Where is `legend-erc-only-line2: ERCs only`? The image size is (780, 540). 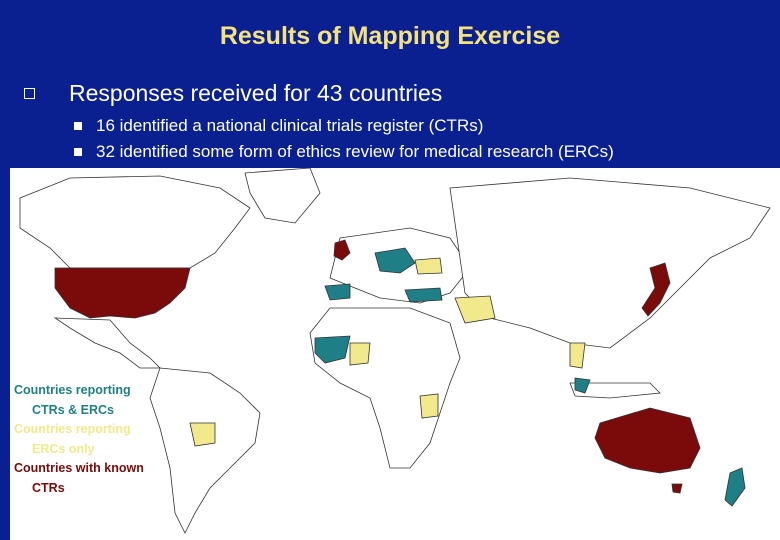 legend-erc-only-line2: ERCs only is located at coordinates (63, 448).